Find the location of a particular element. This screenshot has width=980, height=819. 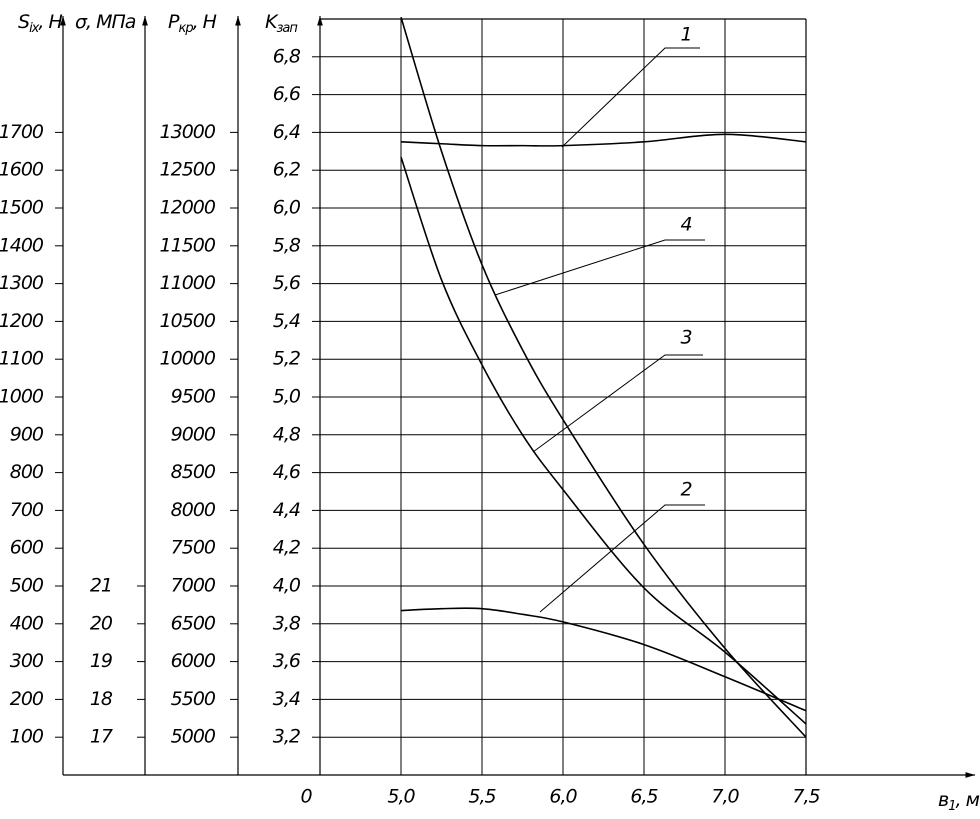

y-tick-label: 6,0 is located at coordinates (287, 208).